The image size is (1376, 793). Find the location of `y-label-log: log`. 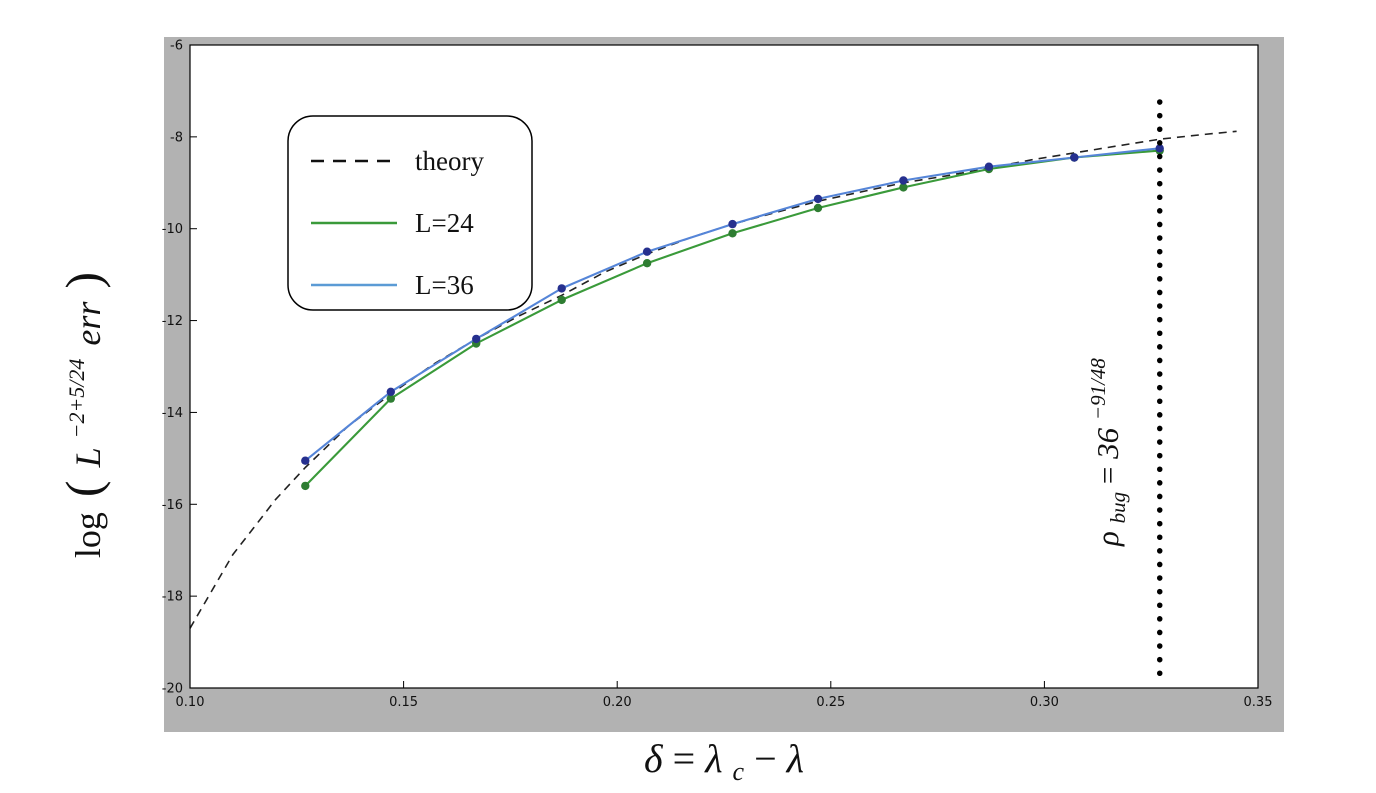

y-label-log: log is located at coordinates (88, 535).